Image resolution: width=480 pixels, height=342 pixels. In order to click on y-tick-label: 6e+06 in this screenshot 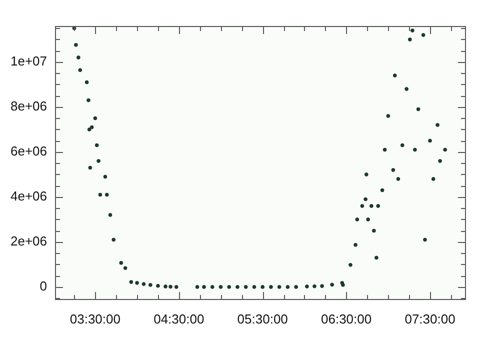, I will do `click(28, 151)`.